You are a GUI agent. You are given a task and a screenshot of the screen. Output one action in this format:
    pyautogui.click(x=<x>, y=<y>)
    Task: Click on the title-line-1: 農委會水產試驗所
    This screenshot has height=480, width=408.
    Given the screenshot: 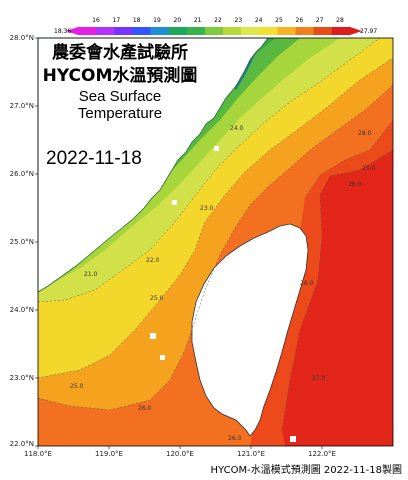 What is the action you would take?
    pyautogui.click(x=120, y=53)
    